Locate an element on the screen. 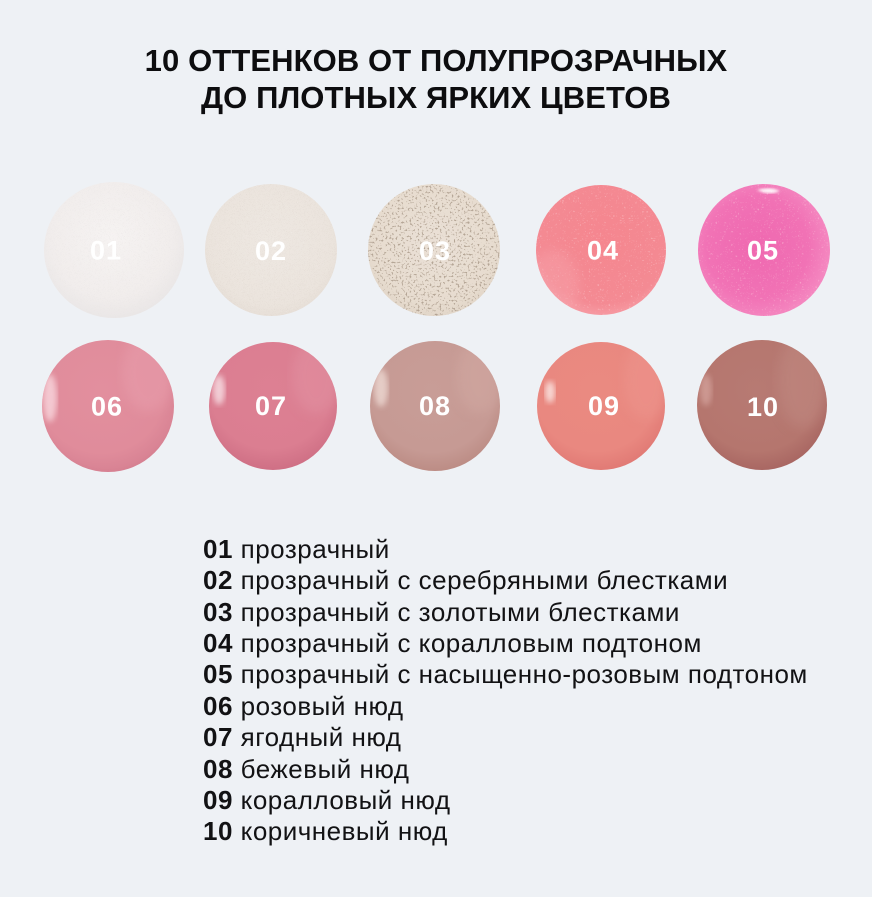 The width and height of the screenshot is (872, 897). svg-text: 01 is located at coordinates (106, 251).